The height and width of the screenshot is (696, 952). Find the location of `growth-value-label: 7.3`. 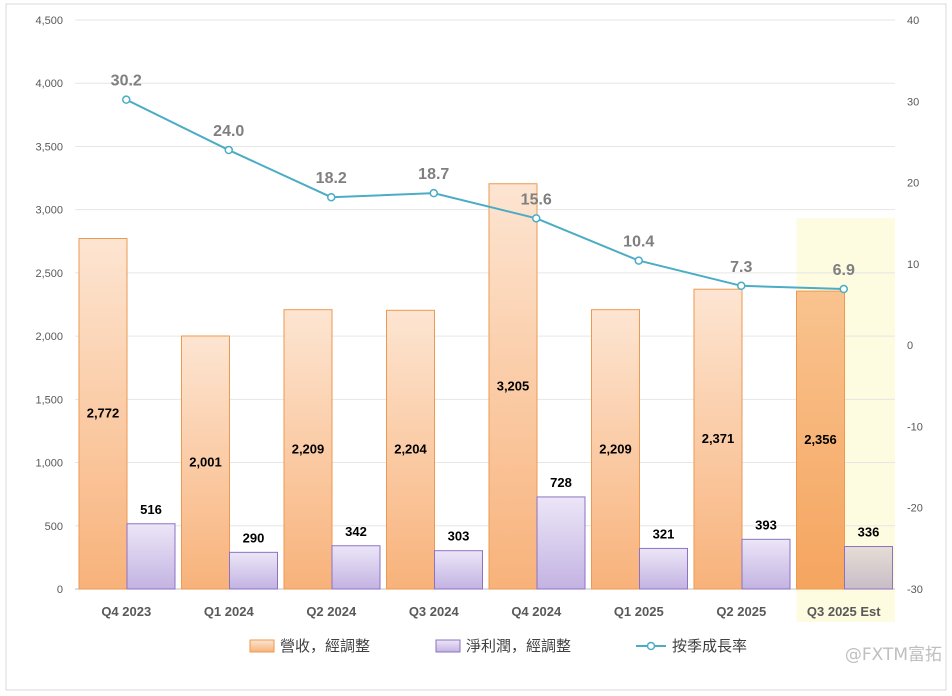

growth-value-label: 7.3 is located at coordinates (741, 267).